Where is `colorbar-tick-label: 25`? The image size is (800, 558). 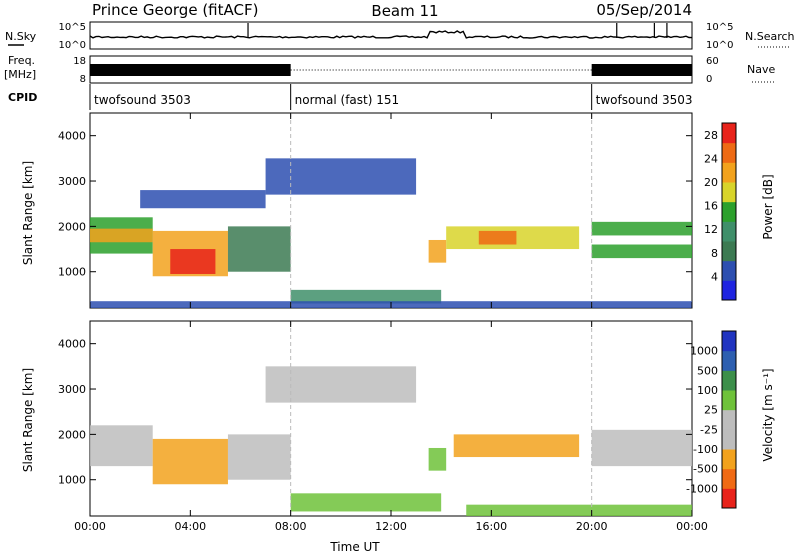
colorbar-tick-label: 25 is located at coordinates (711, 410).